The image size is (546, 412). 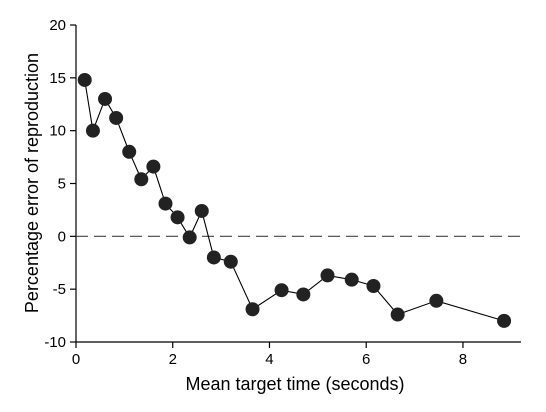 What do you see at coordinates (76, 359) in the screenshot?
I see `x-tick-label: 0` at bounding box center [76, 359].